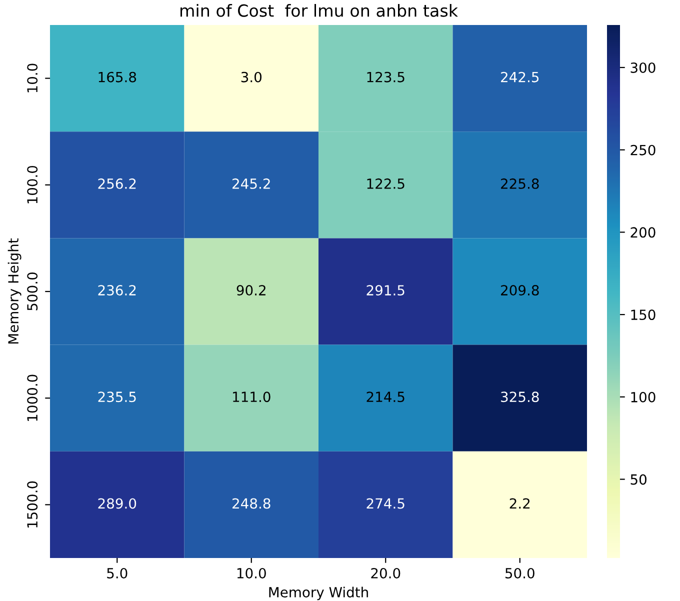  Describe the element at coordinates (32, 504) in the screenshot. I see `y-tick-label: 1500.0` at that location.